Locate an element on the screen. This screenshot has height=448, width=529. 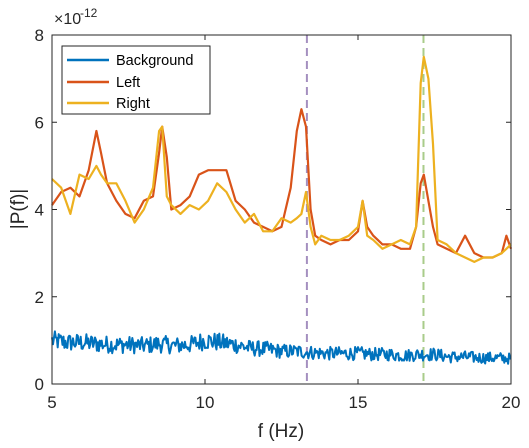
y-exponent-power: -12 is located at coordinates (89, 13).